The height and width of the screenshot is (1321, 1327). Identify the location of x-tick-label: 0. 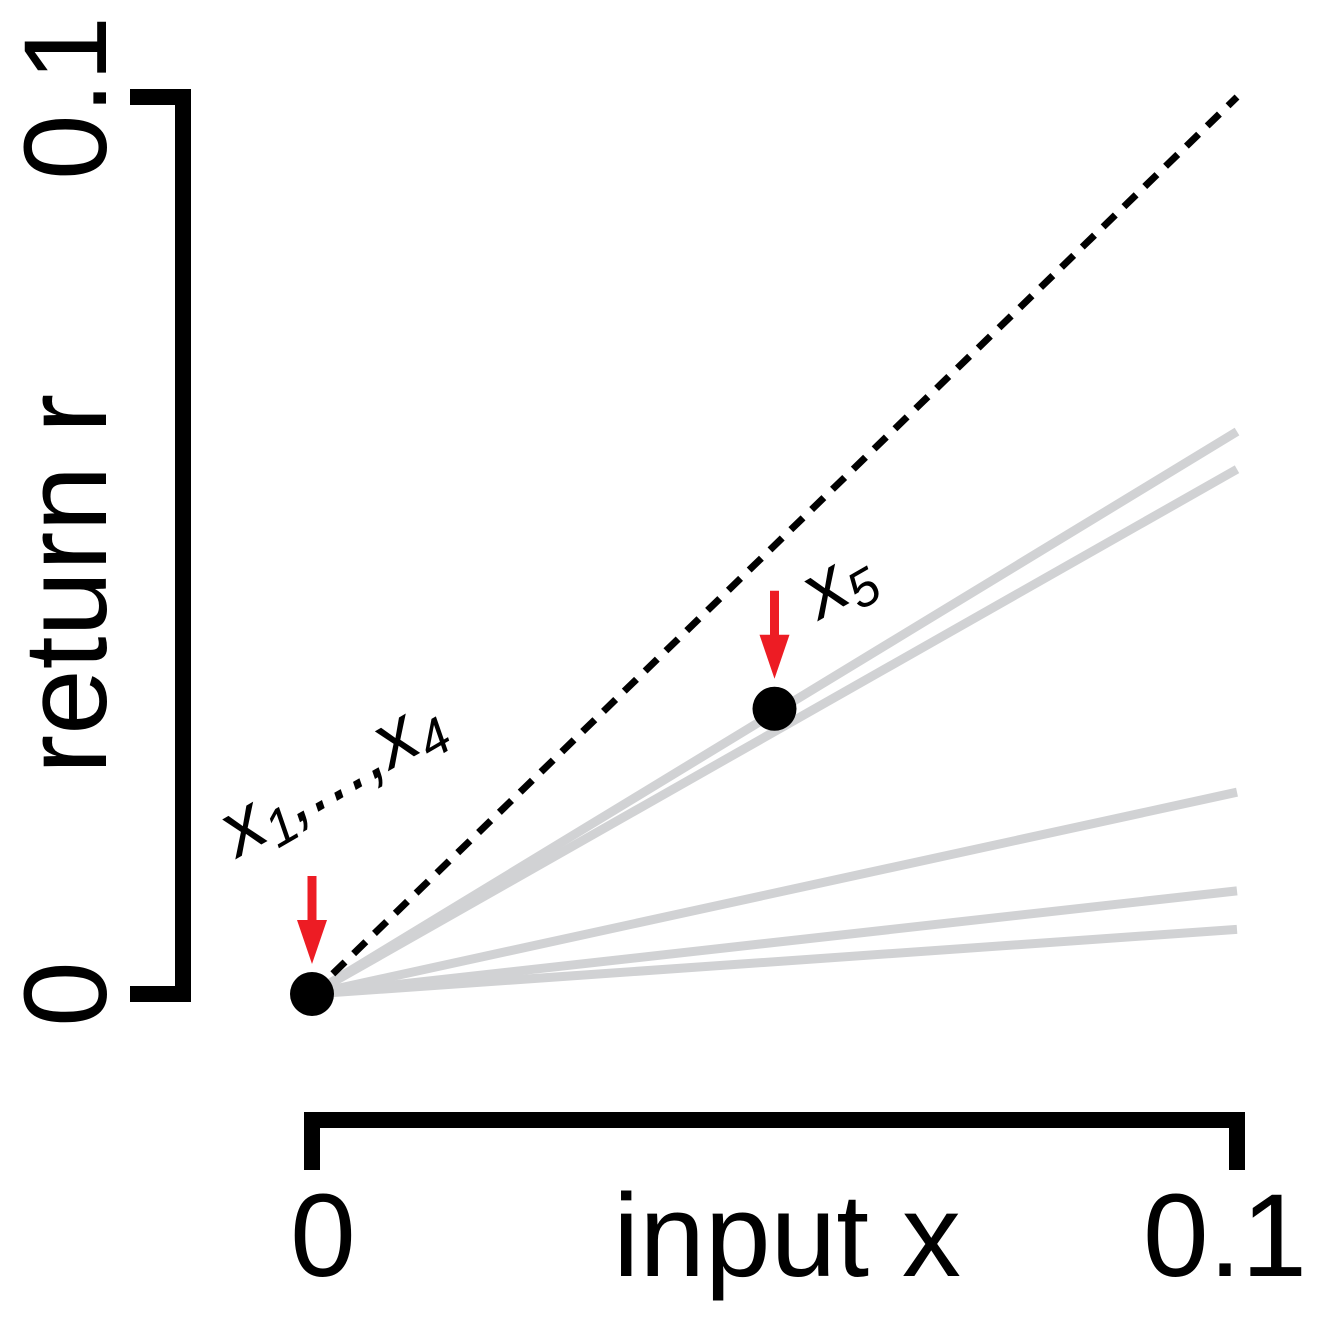
(323, 1236).